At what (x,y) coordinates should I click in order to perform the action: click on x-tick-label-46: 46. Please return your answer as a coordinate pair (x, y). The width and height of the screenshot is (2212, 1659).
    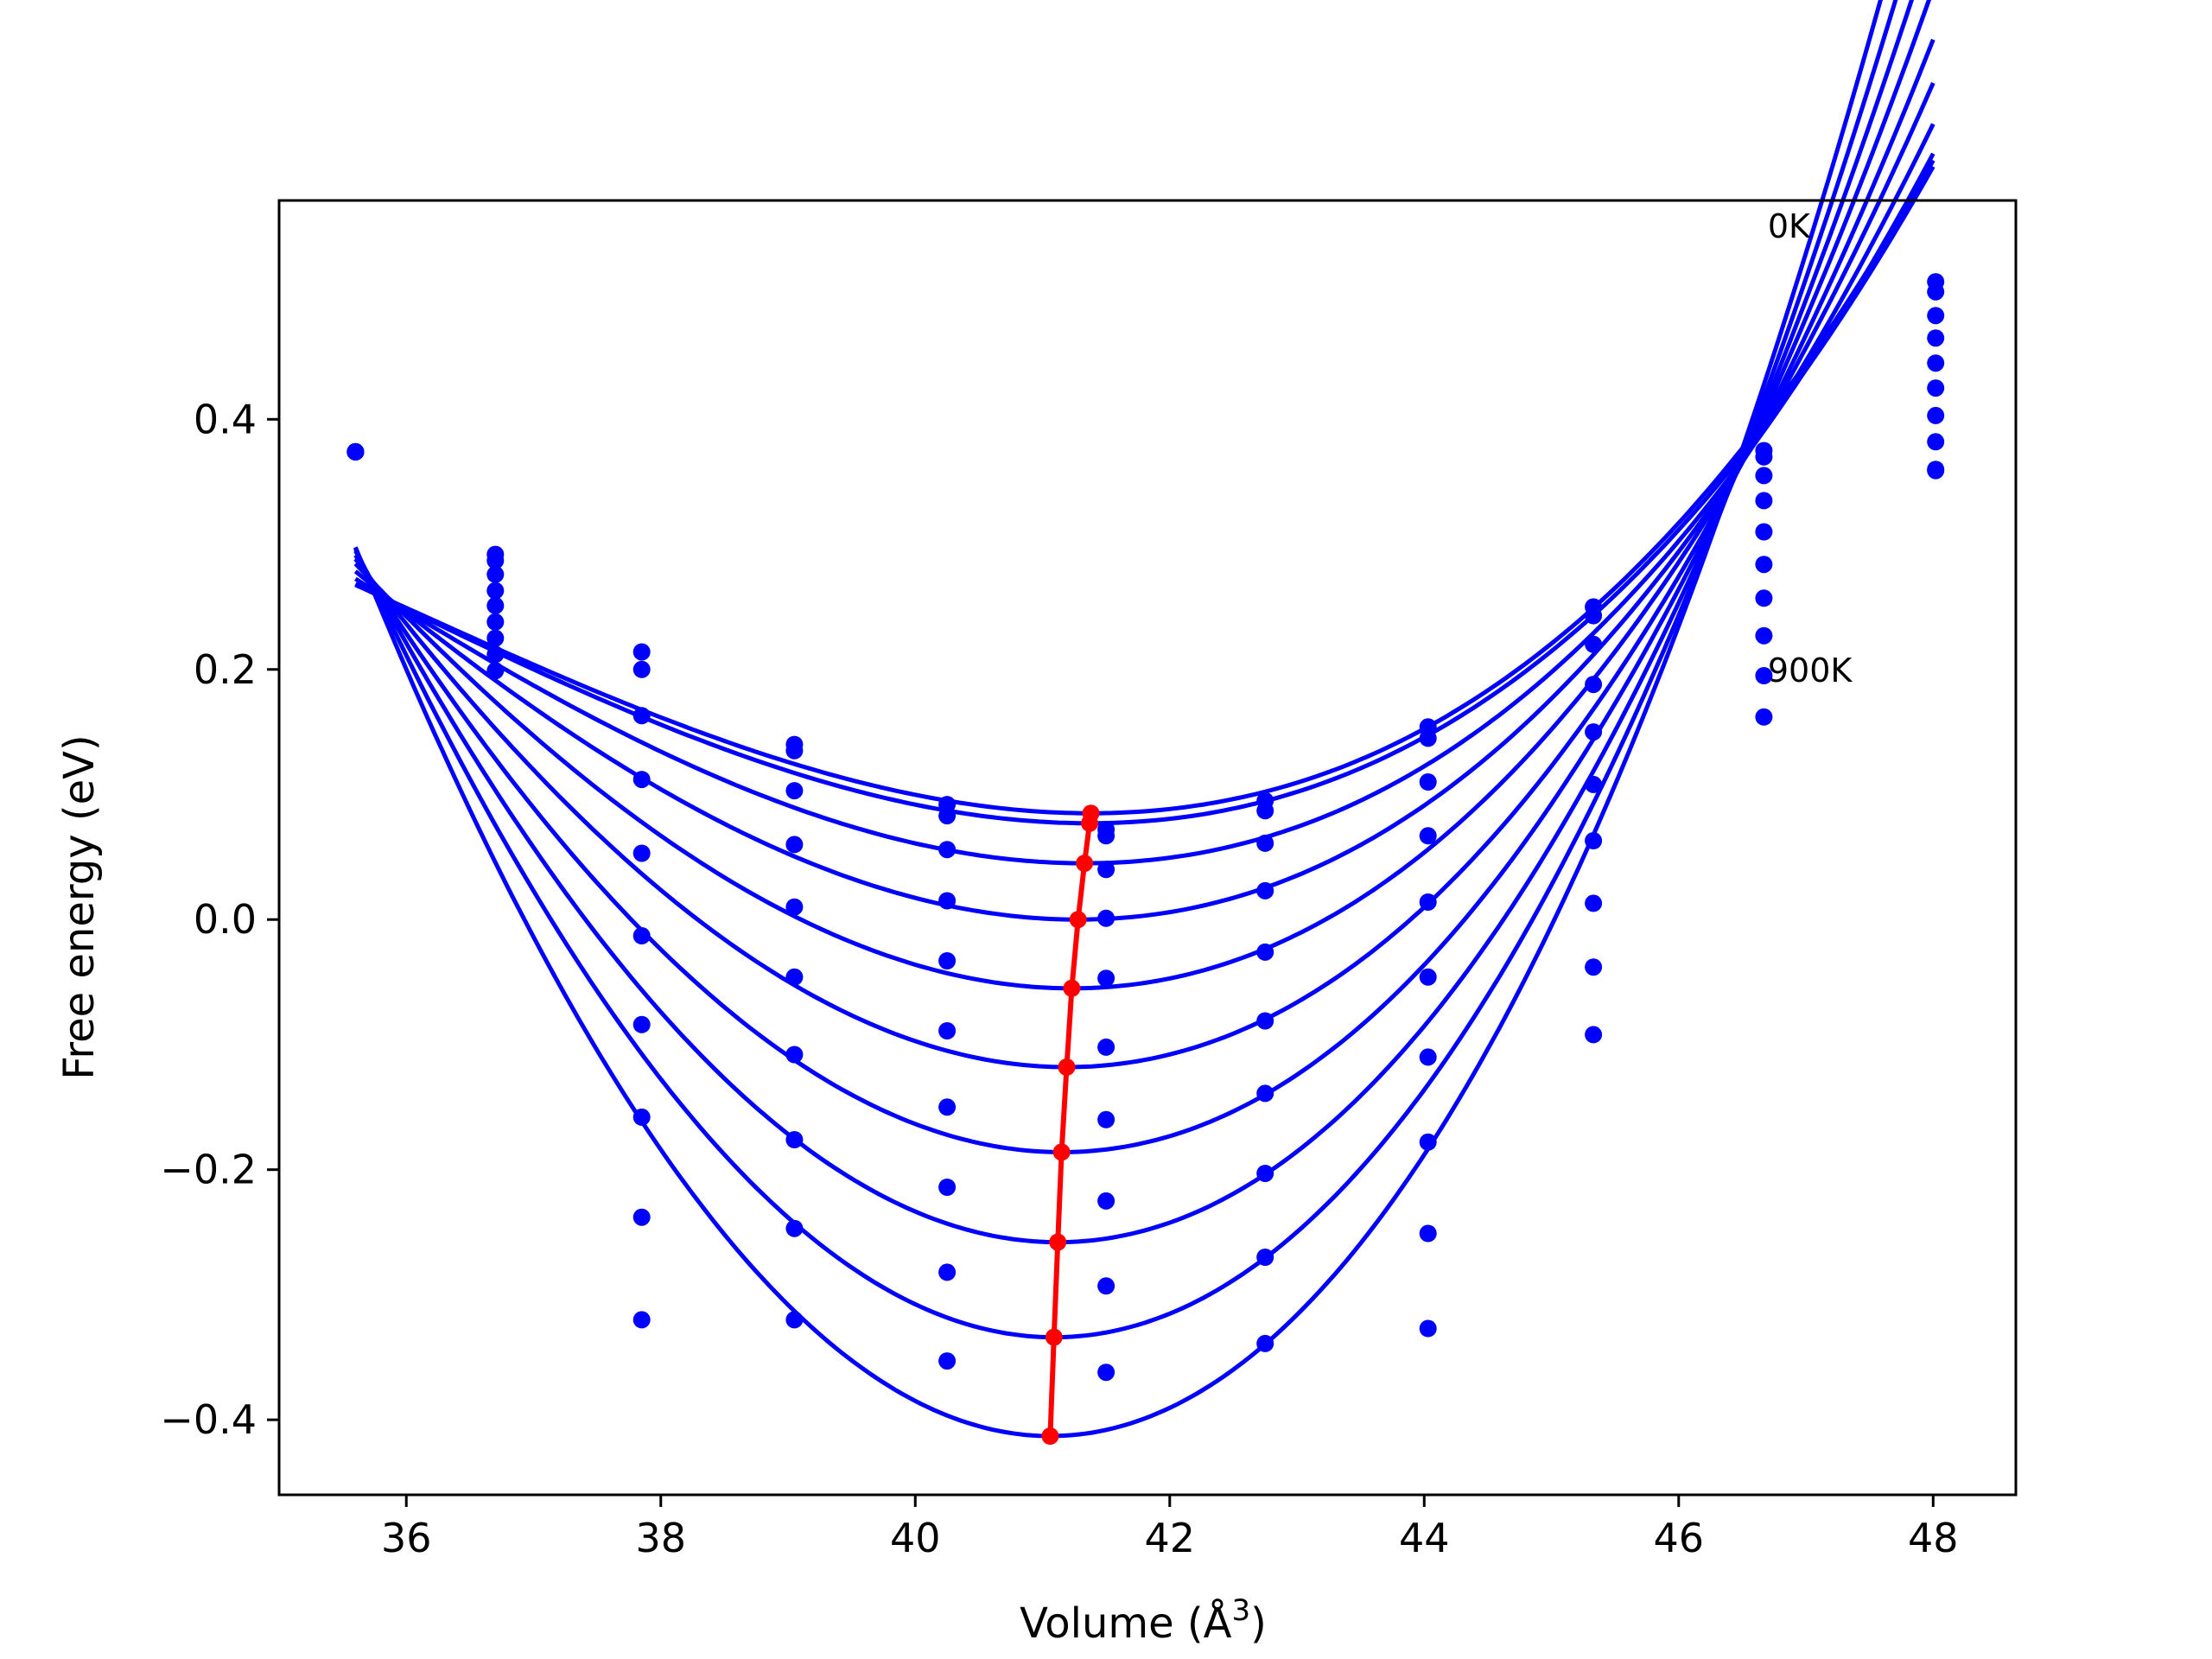
    Looking at the image, I should click on (1679, 1538).